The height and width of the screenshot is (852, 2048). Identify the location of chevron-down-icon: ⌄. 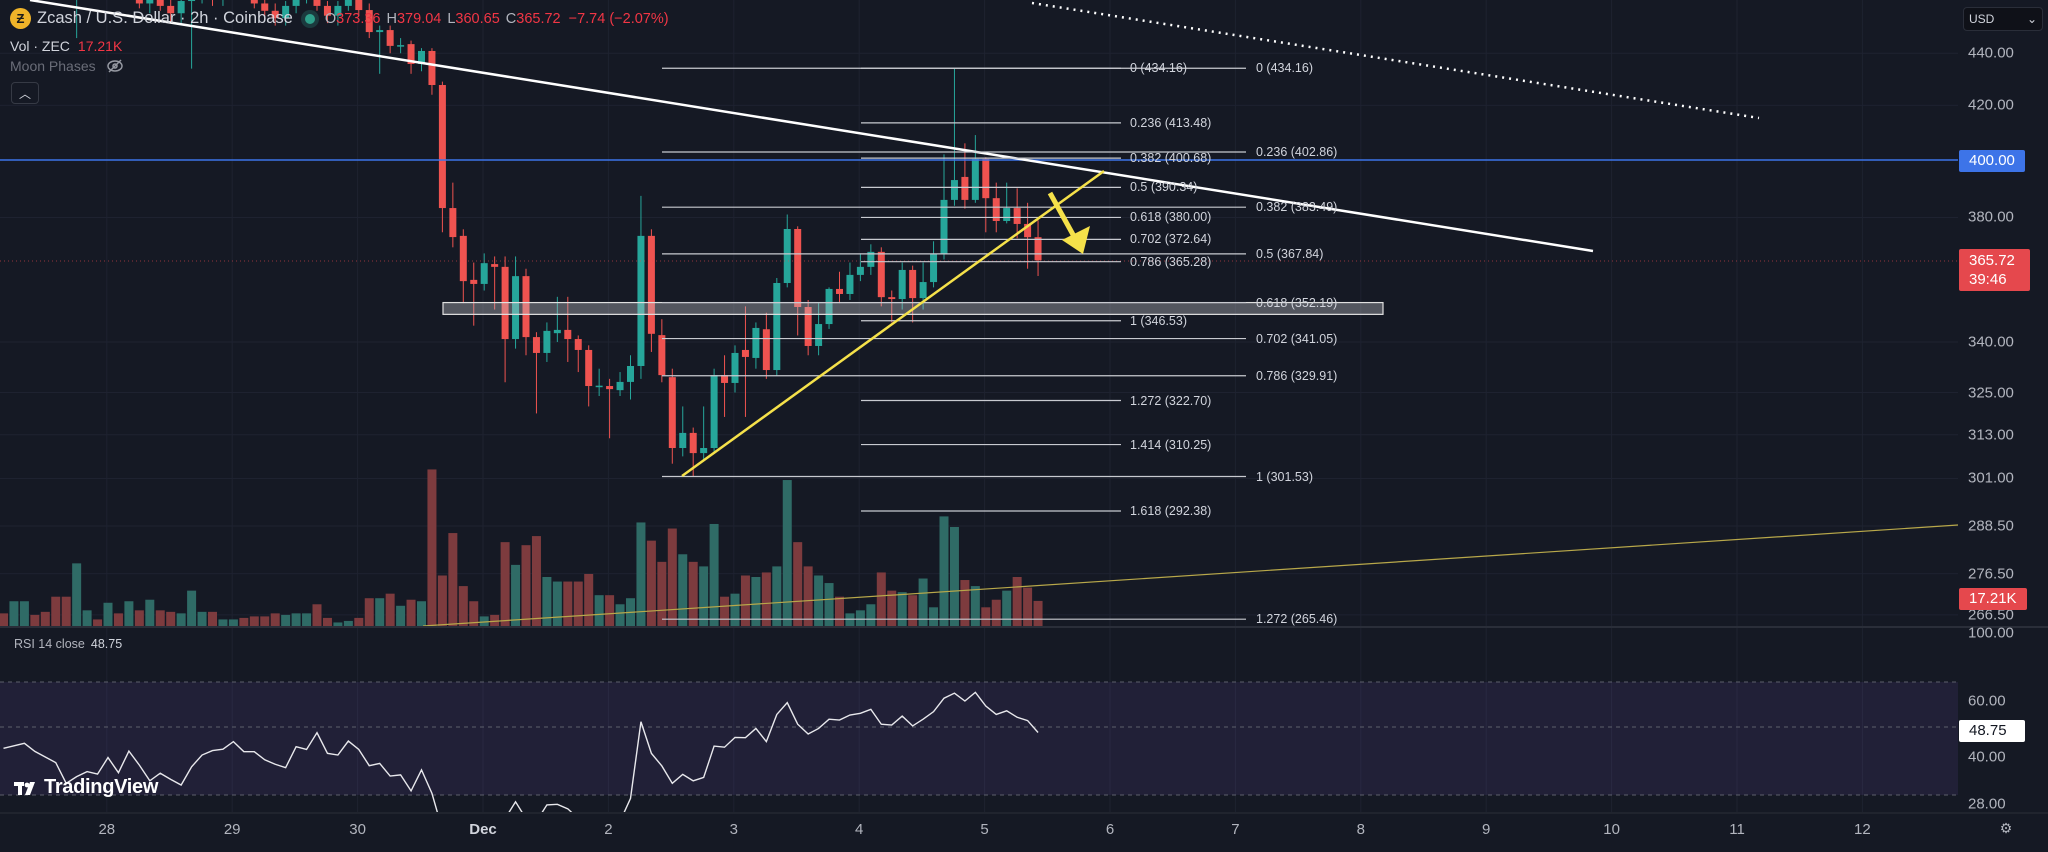
(2031, 19).